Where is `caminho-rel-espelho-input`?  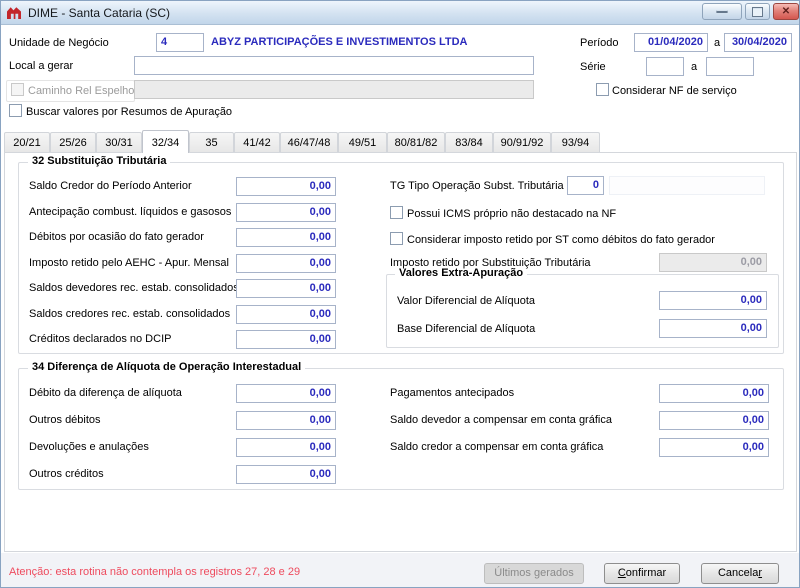 caminho-rel-espelho-input is located at coordinates (334, 89).